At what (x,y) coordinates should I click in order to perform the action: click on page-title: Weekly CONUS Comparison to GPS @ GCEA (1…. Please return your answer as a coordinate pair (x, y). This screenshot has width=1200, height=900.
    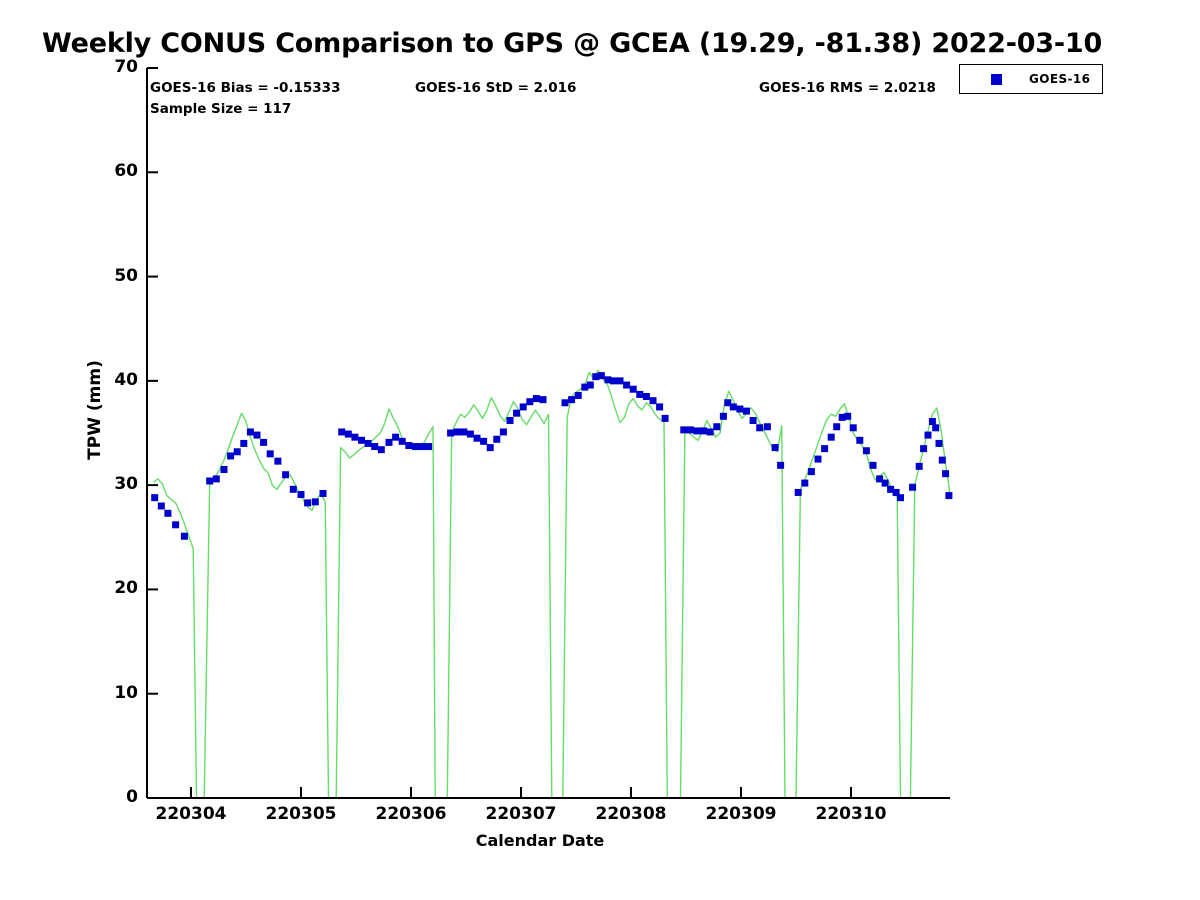
    Looking at the image, I should click on (572, 43).